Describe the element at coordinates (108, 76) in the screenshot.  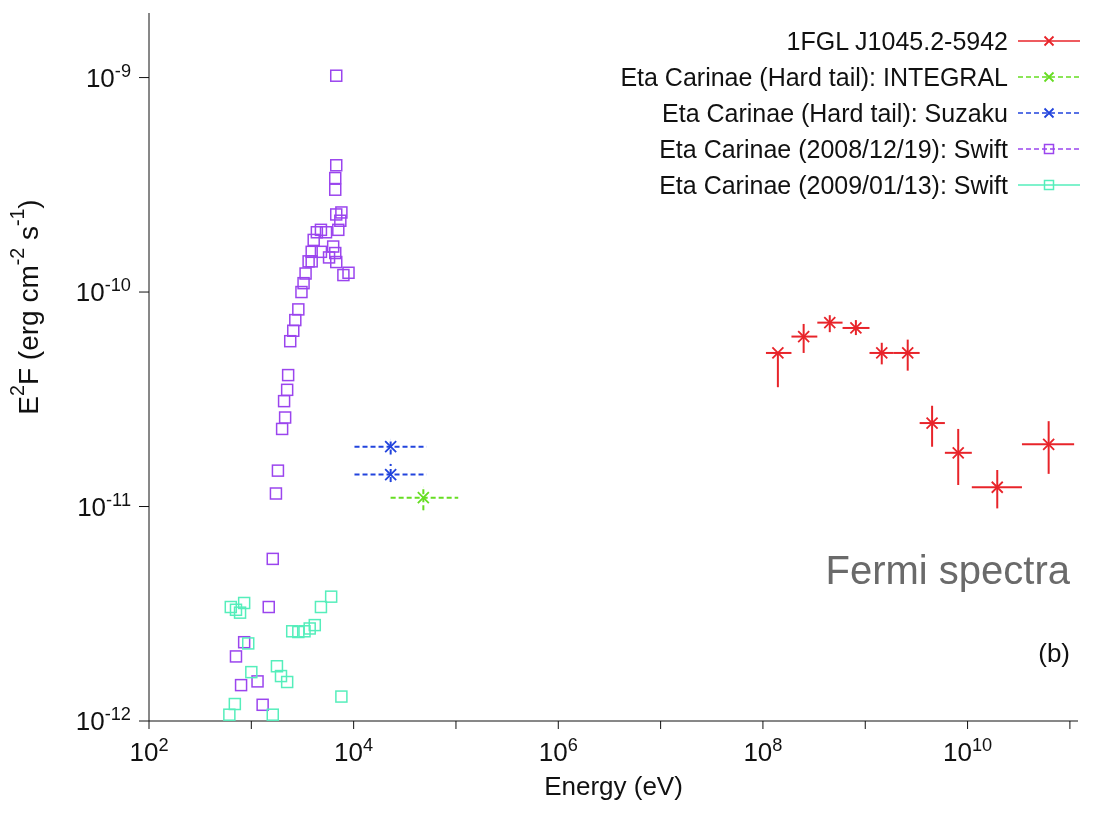
I see `y-tick-label: 10$^{-9}$` at that location.